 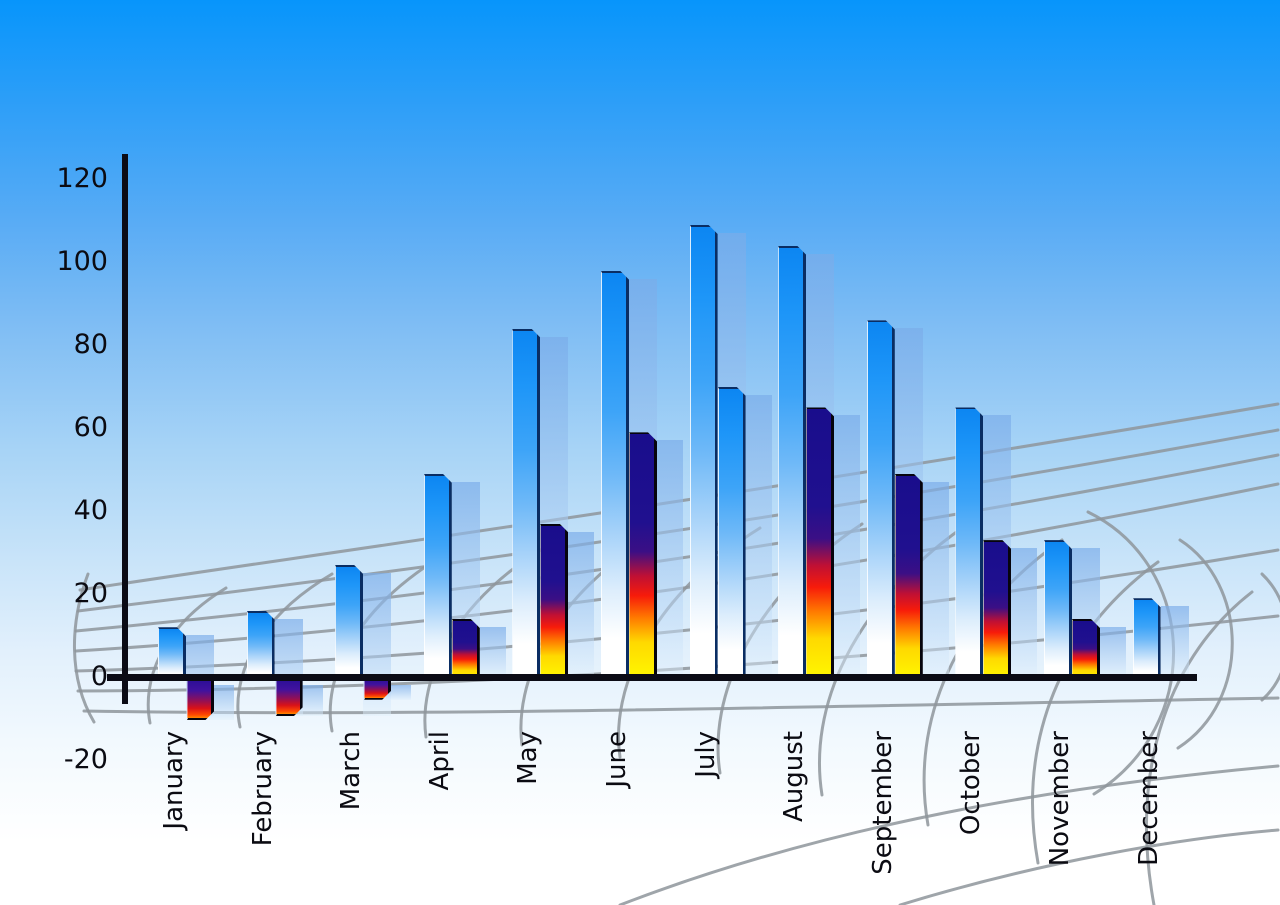 I want to click on bar-secondary-january, so click(x=200, y=699).